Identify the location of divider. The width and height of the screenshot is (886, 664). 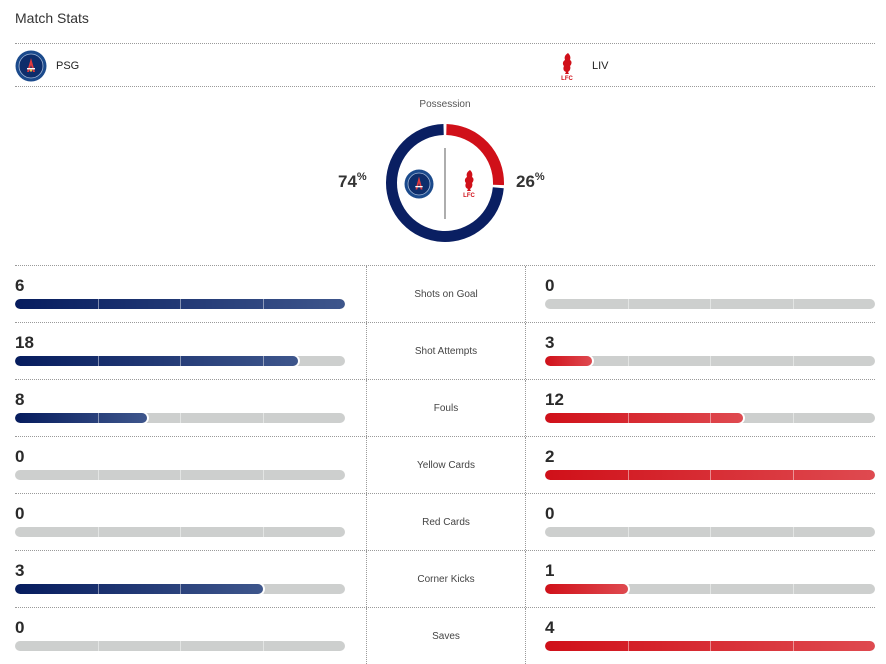
(445, 43).